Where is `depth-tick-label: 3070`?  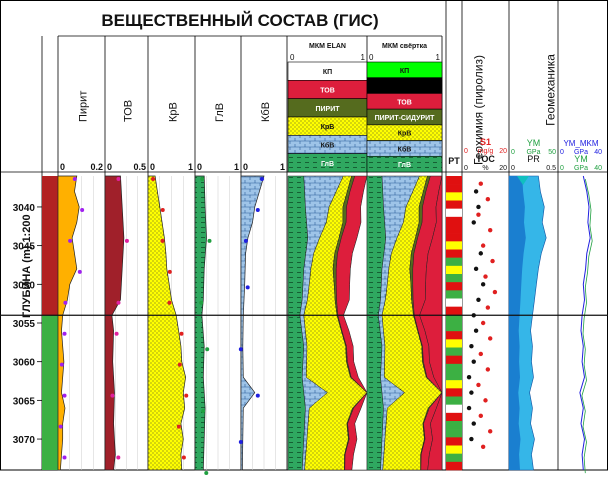
depth-tick-label: 3070 is located at coordinates (24, 440).